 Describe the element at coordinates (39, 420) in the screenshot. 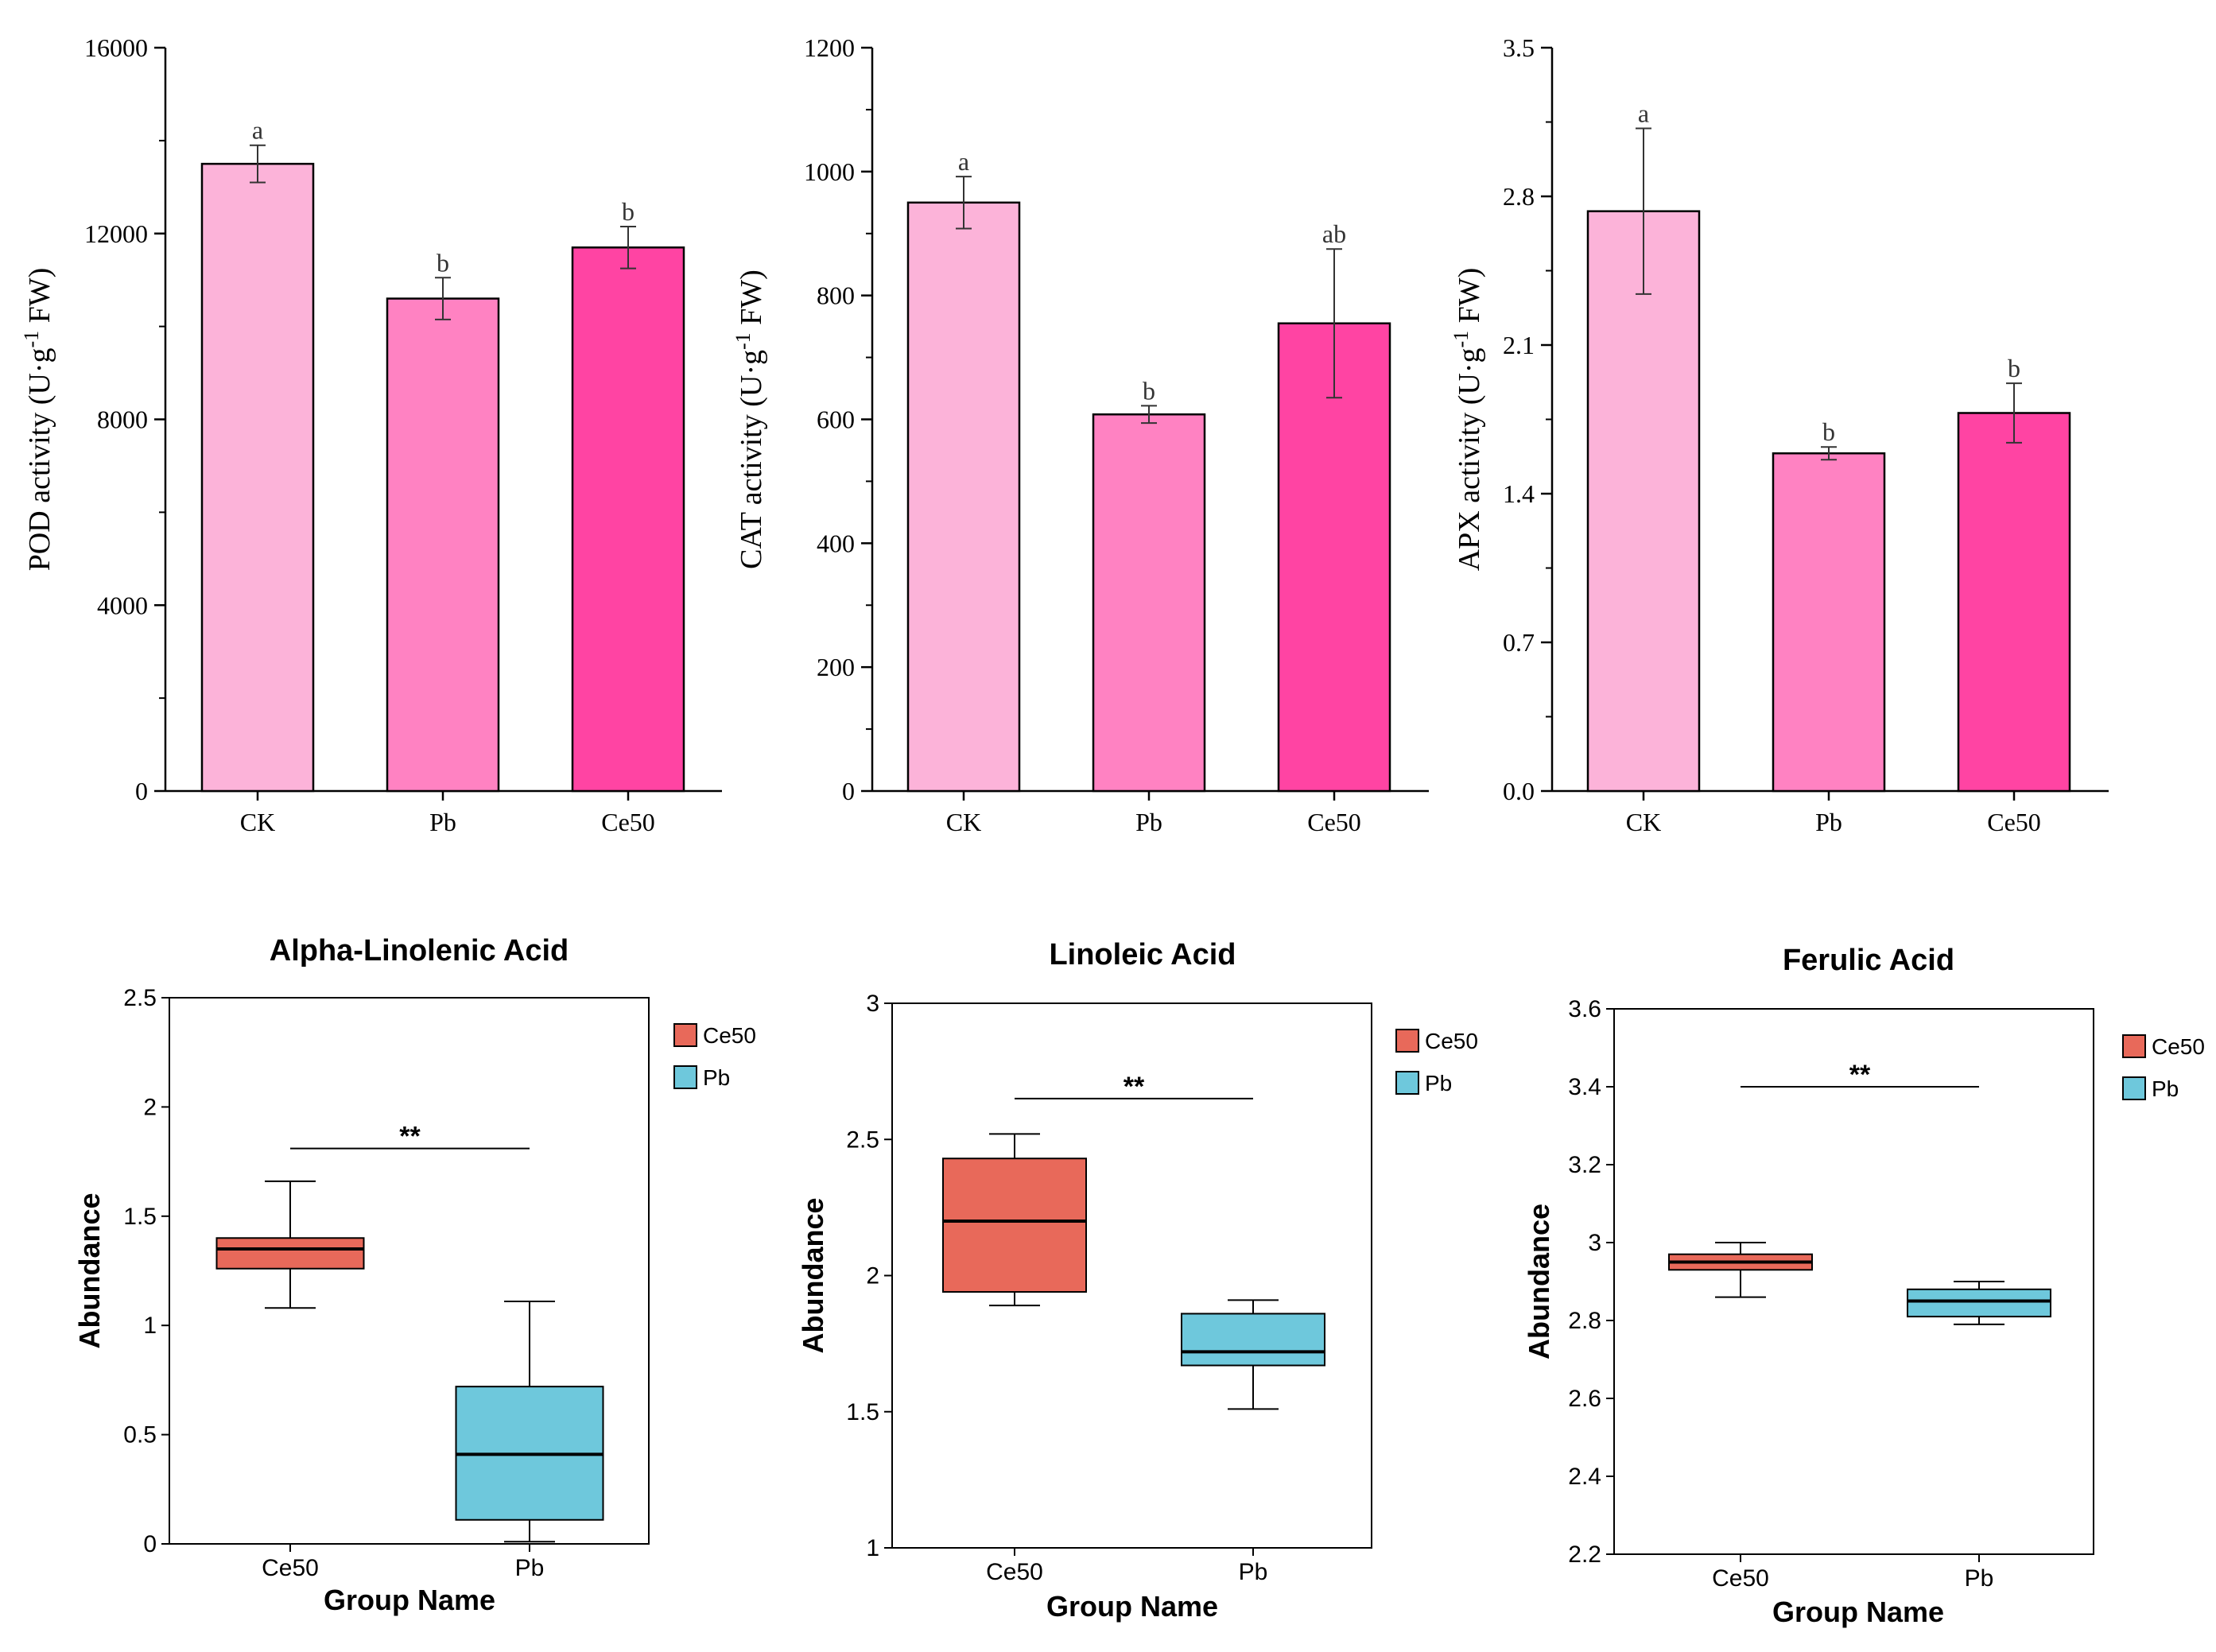

I see `y-axis-label: POD activity (U·g-1 FW)` at that location.